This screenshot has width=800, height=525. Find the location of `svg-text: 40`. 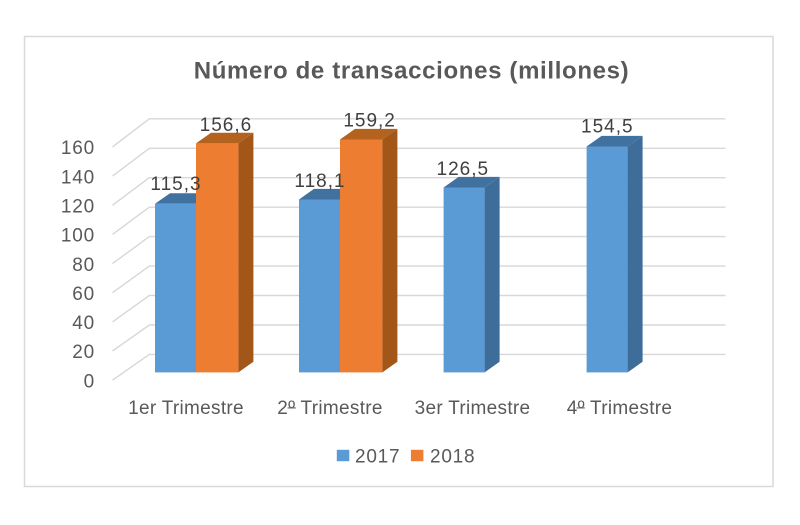

svg-text: 40 is located at coordinates (83, 323).